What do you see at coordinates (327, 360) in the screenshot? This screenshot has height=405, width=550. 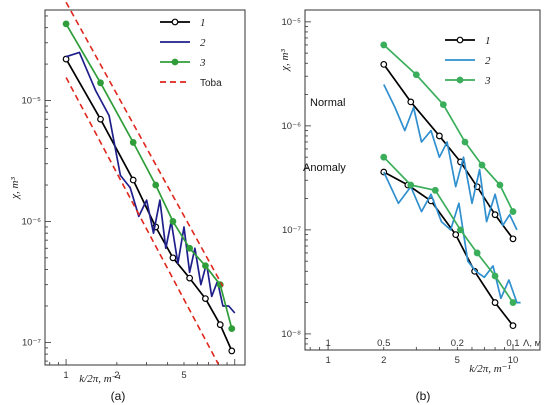 I see `panel-b-x-tick-label: 1` at bounding box center [327, 360].